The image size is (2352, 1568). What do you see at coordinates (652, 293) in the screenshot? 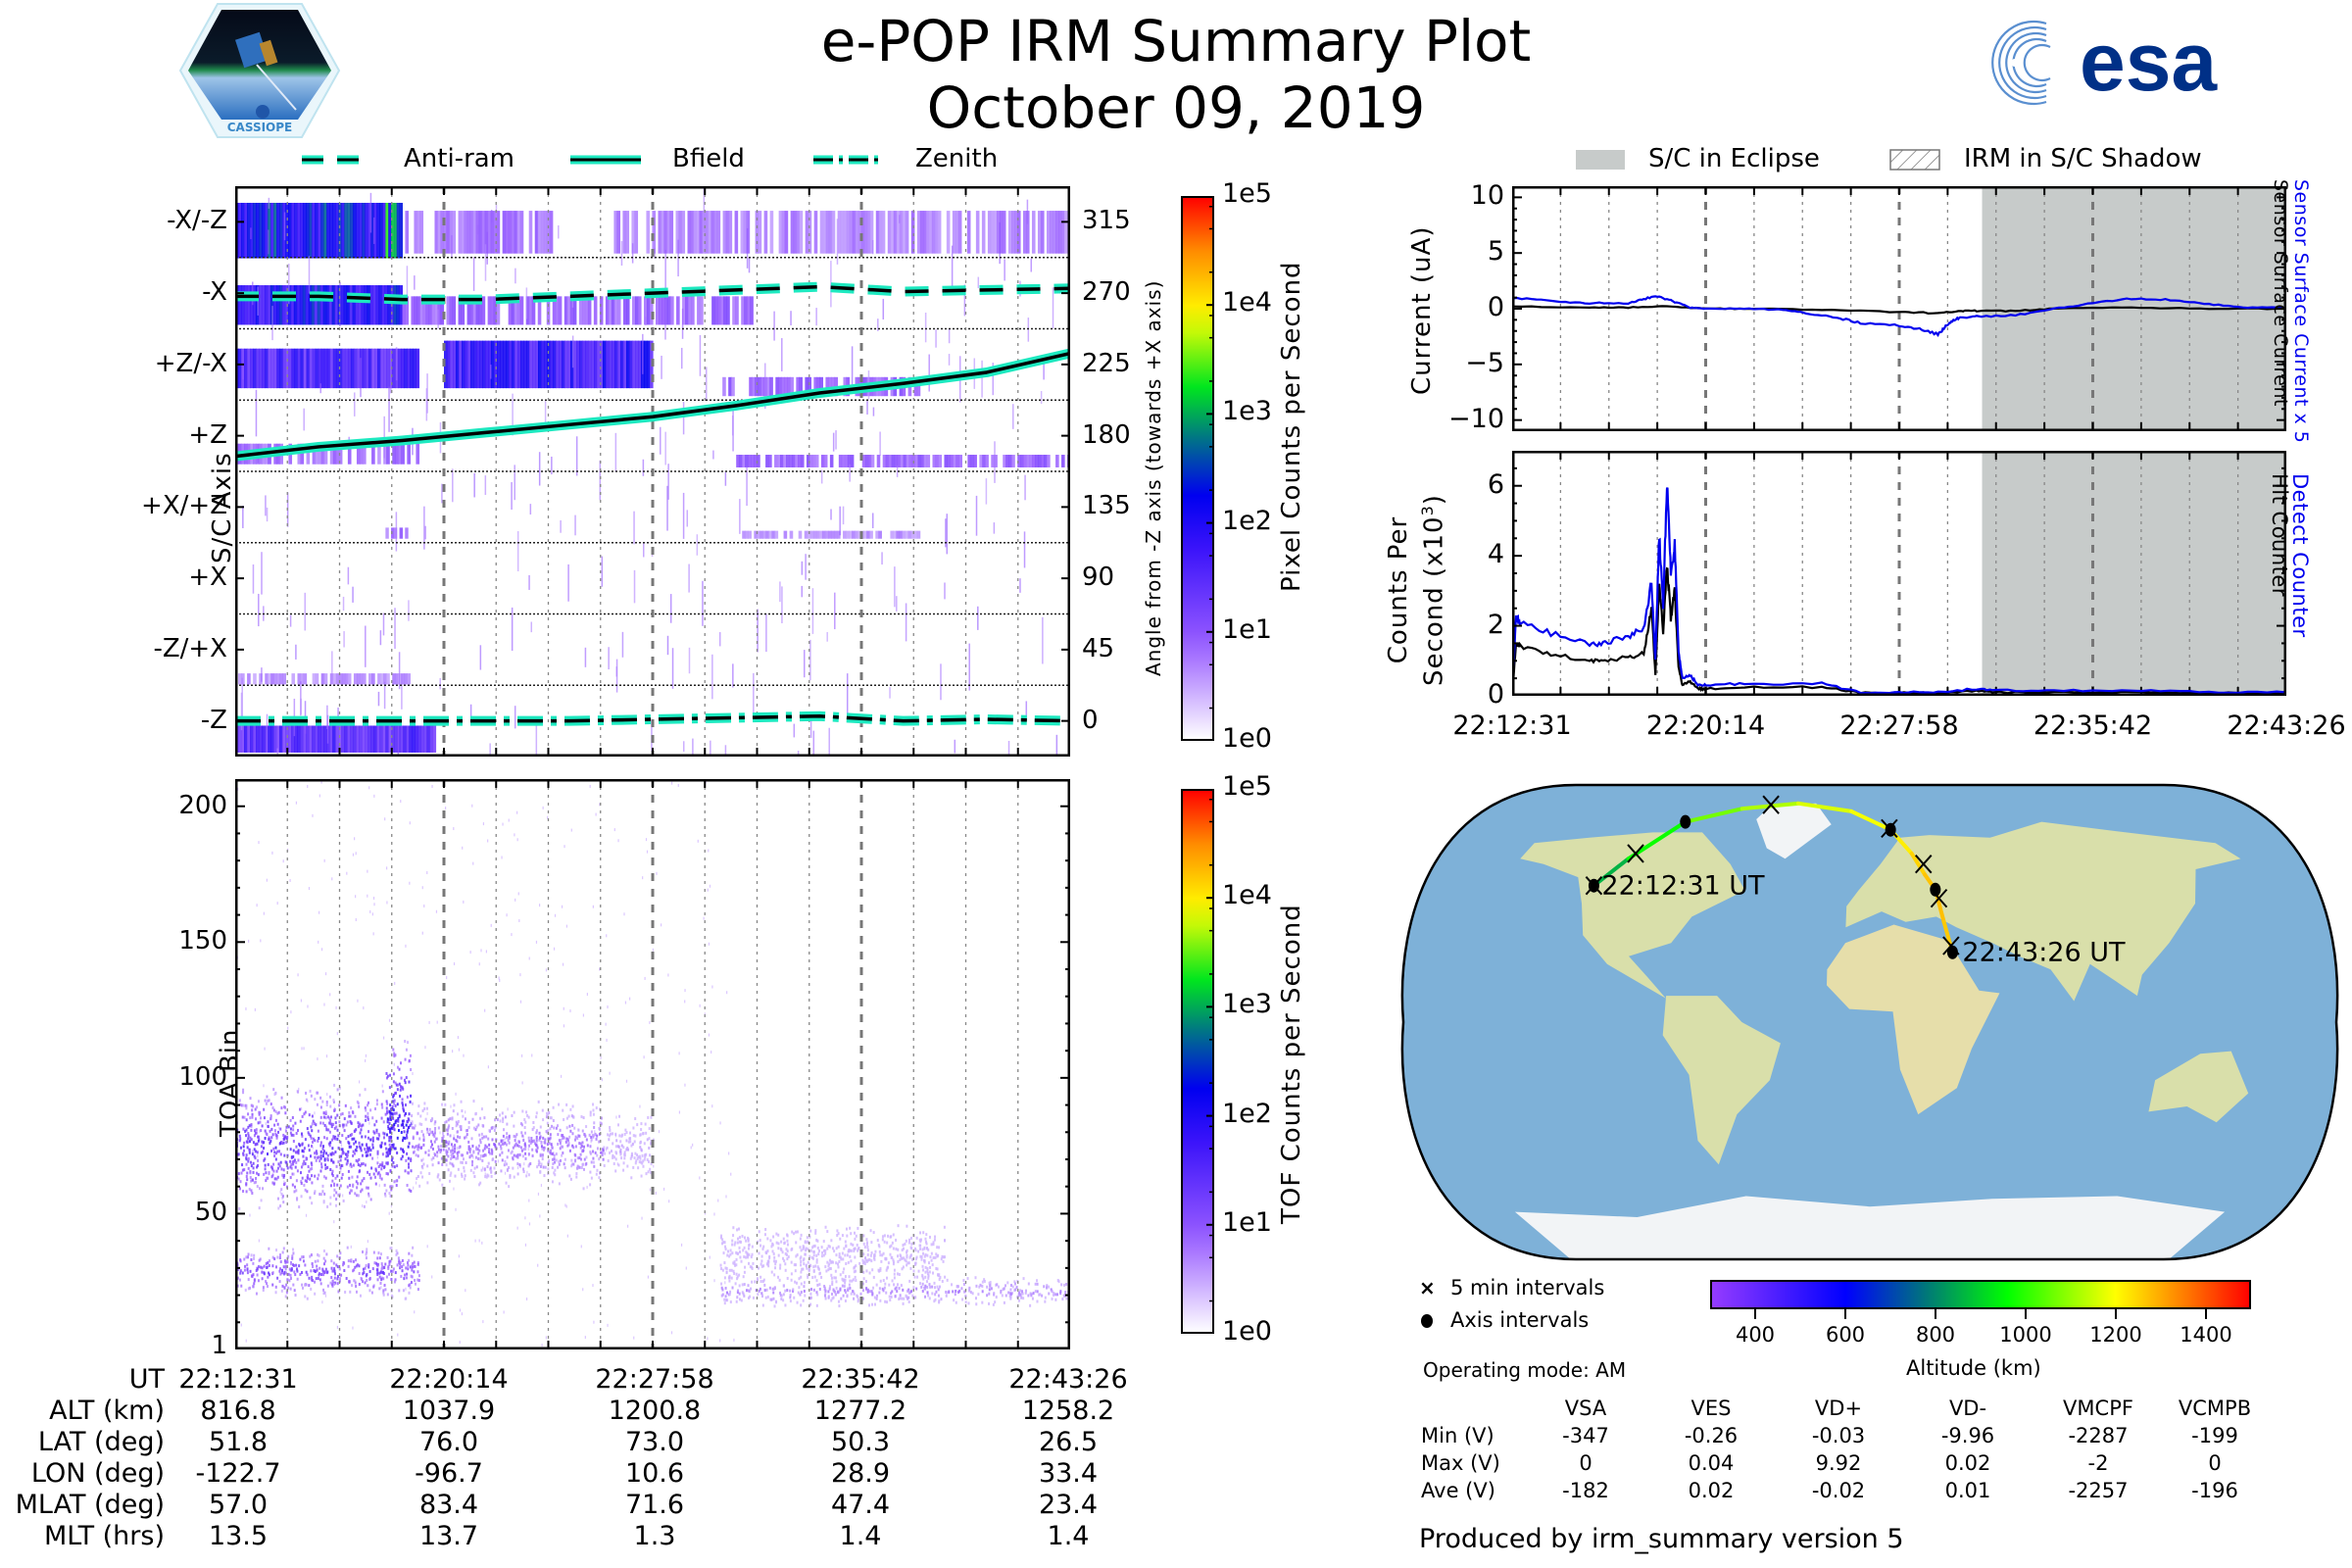
I see `trace-anti-ram` at bounding box center [652, 293].